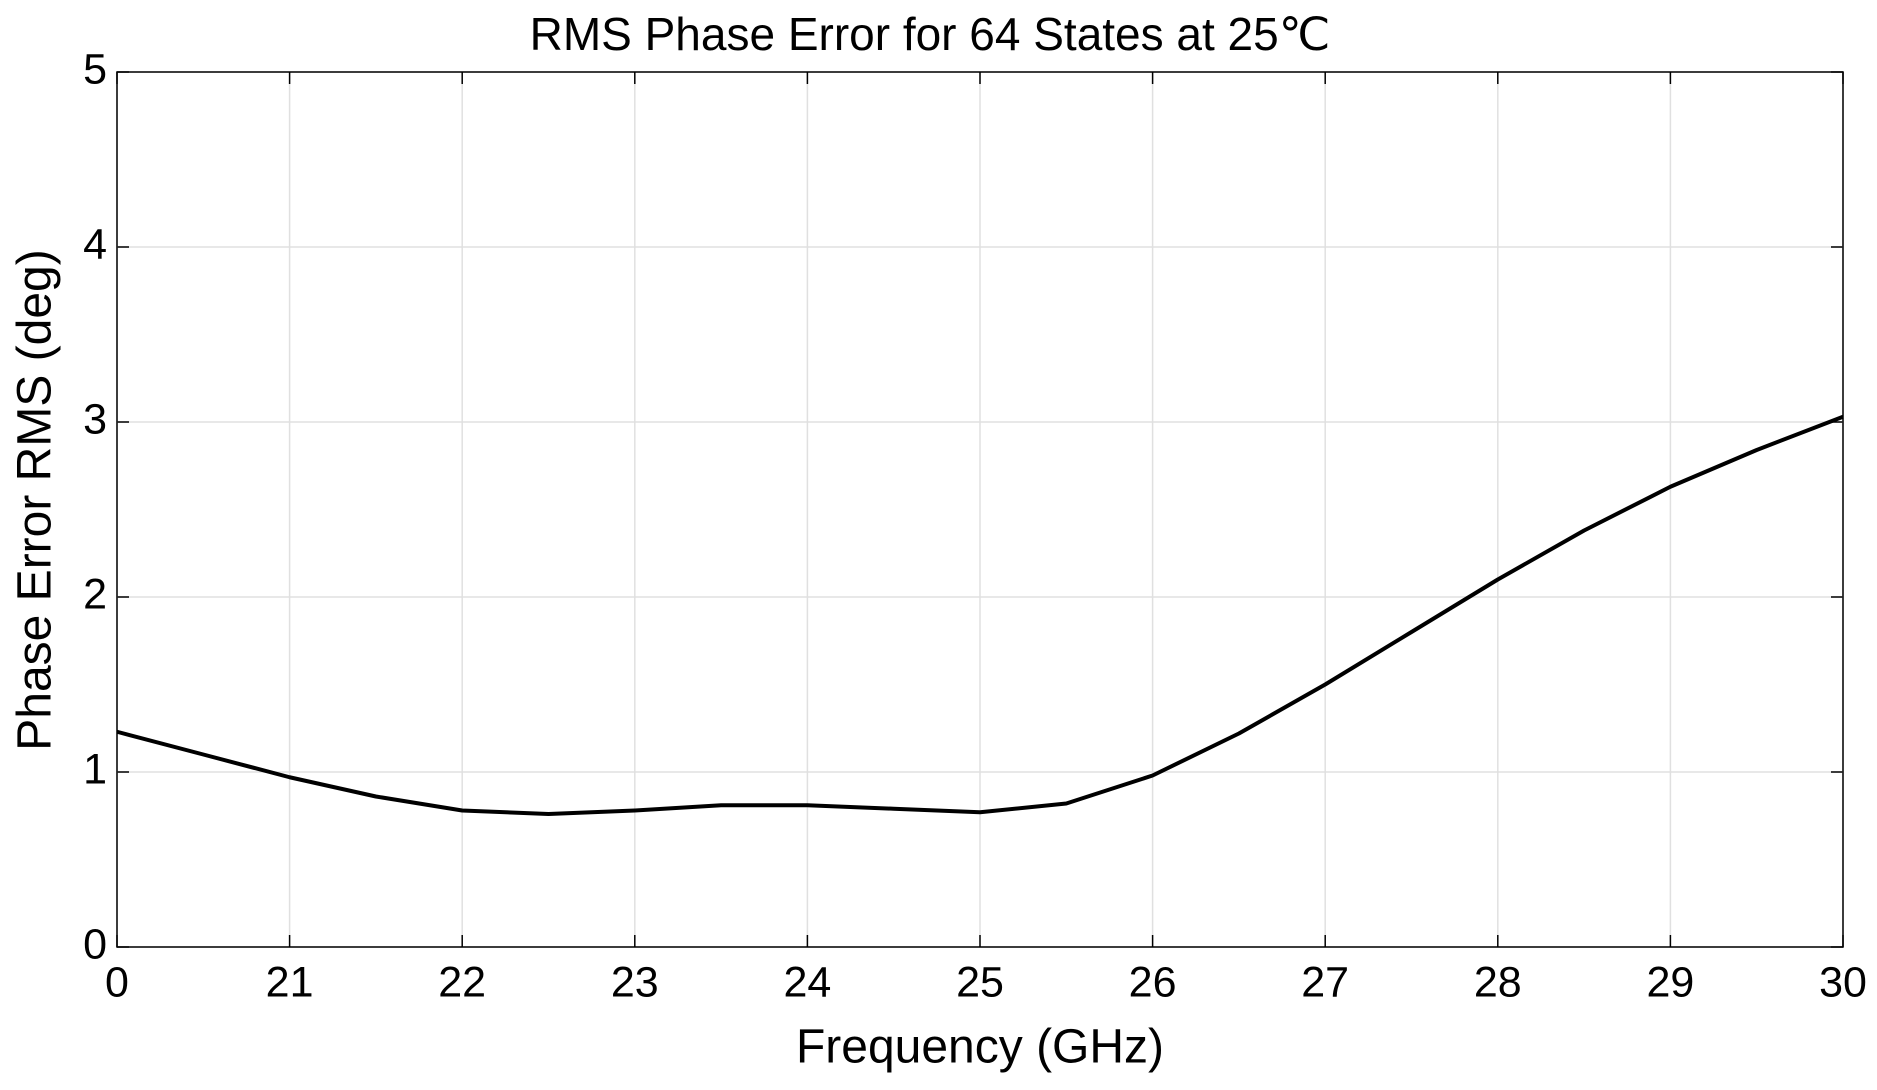 Image resolution: width=1877 pixels, height=1090 pixels. What do you see at coordinates (1325, 982) in the screenshot?
I see `x-tick-label: 27` at bounding box center [1325, 982].